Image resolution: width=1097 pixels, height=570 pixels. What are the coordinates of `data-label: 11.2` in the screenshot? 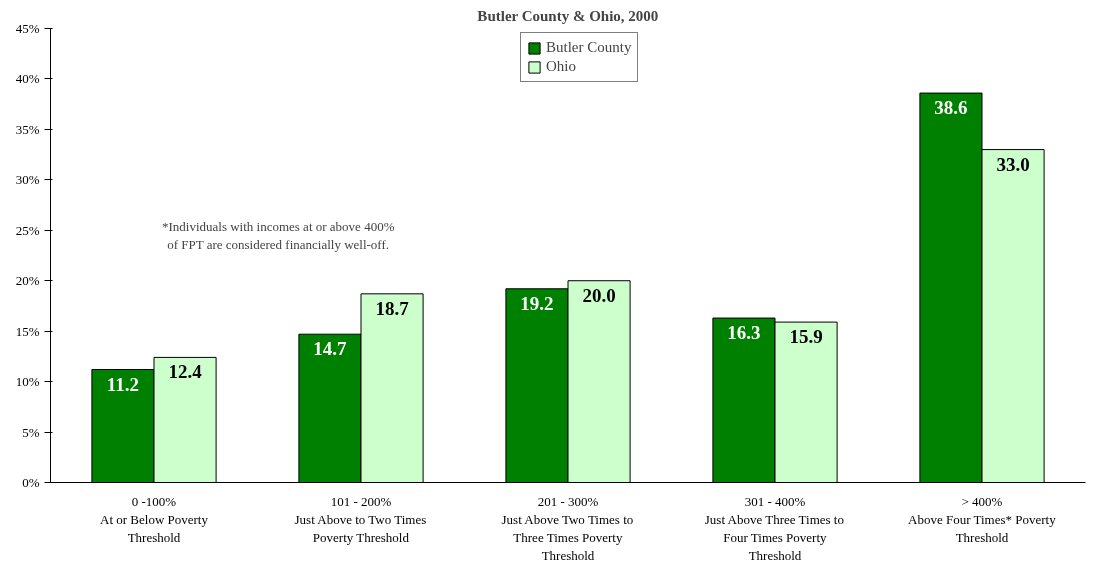 It's located at (123, 384).